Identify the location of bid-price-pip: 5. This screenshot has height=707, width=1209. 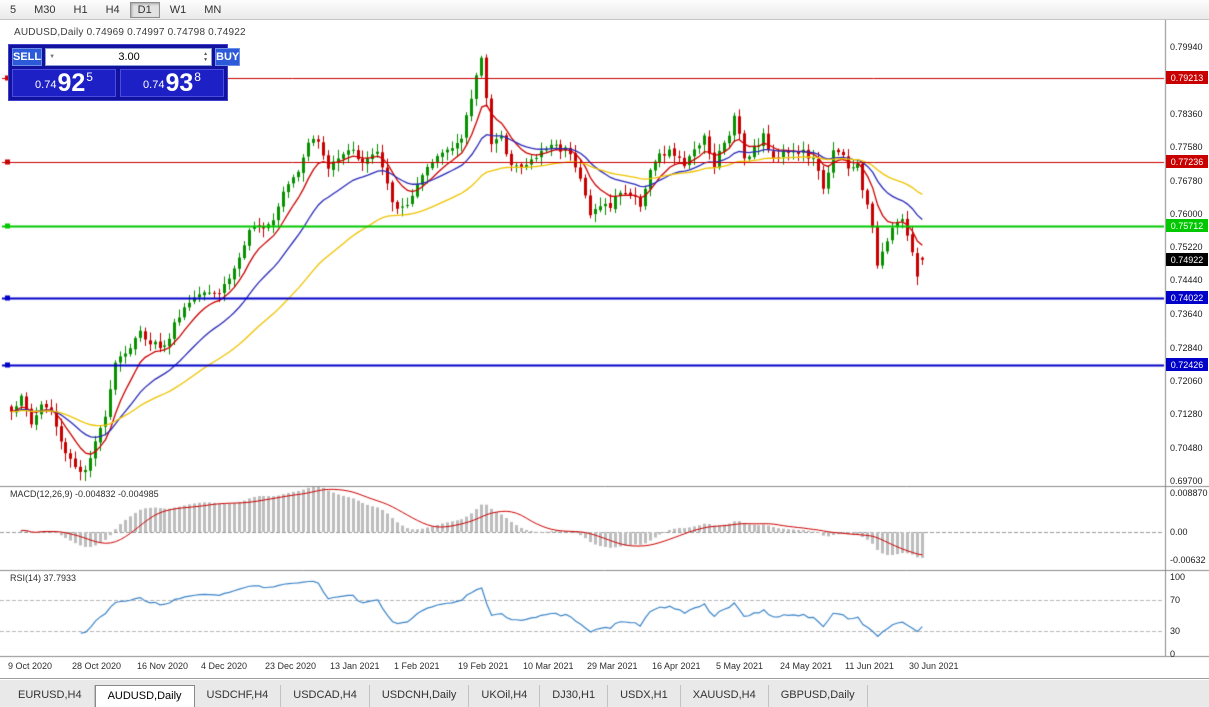
(89, 77).